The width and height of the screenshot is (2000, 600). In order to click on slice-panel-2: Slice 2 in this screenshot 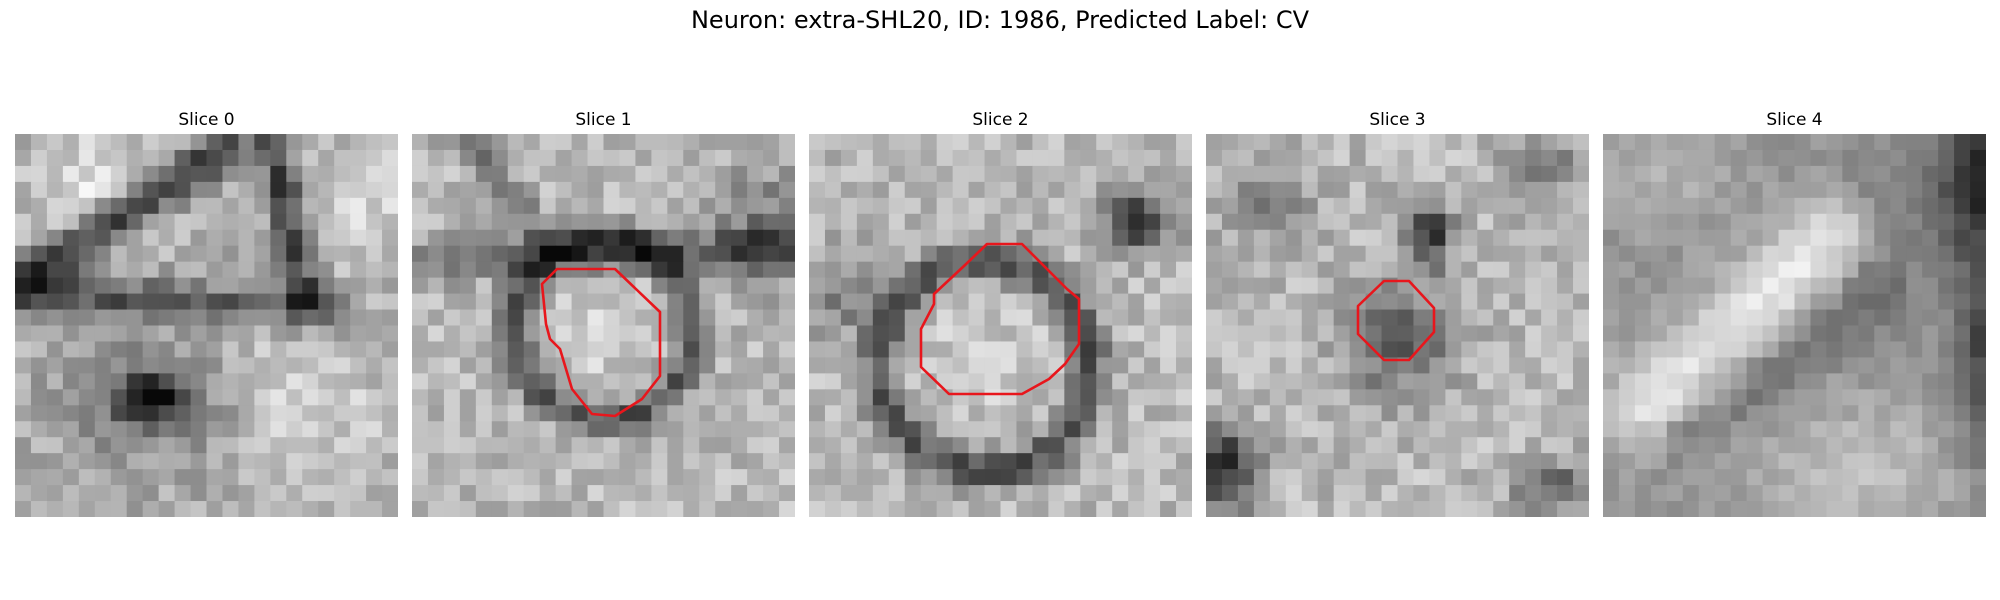, I will do `click(1000, 312)`.